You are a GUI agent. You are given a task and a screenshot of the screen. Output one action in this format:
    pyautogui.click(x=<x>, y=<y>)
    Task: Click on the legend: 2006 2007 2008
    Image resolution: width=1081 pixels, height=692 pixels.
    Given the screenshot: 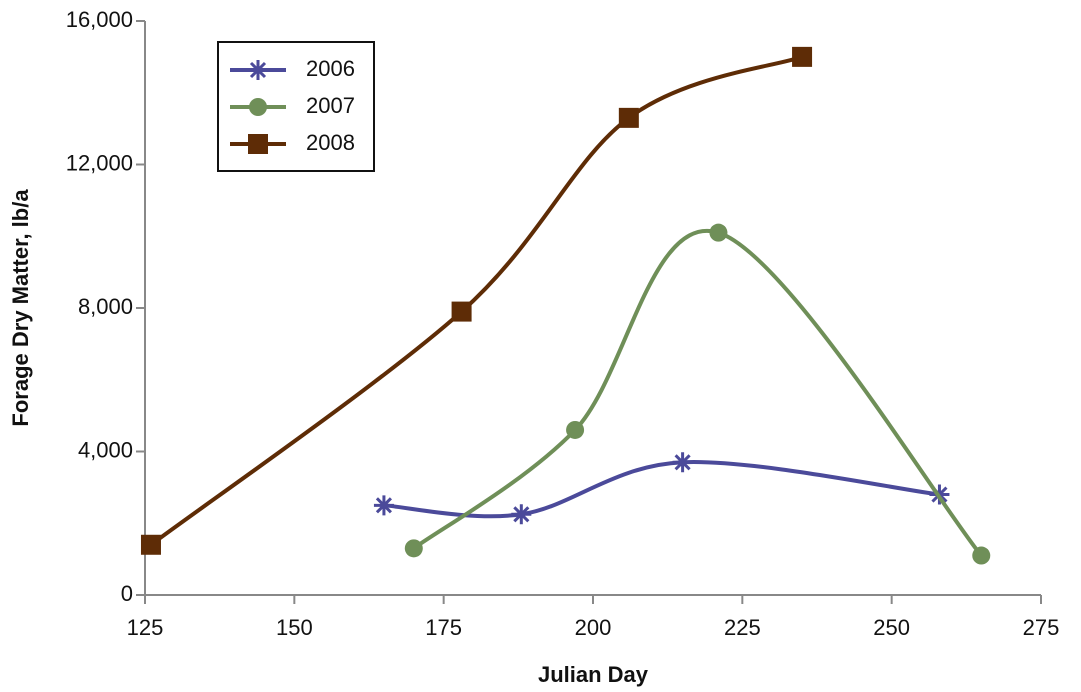 What is the action you would take?
    pyautogui.click(x=296, y=106)
    